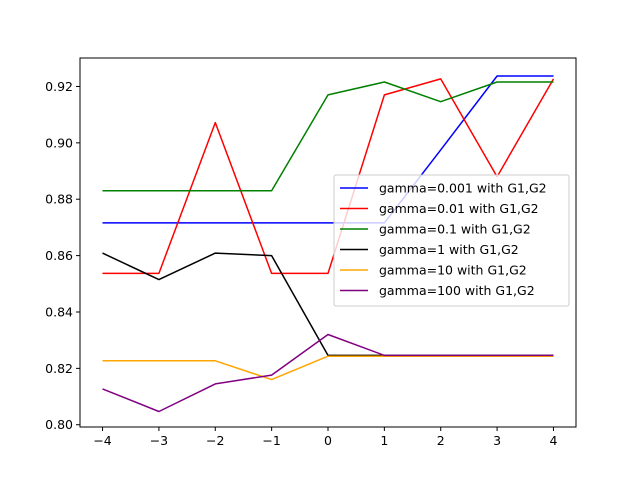 The height and width of the screenshot is (480, 640). What do you see at coordinates (497, 440) in the screenshot?
I see `x-tick-label: 3` at bounding box center [497, 440].